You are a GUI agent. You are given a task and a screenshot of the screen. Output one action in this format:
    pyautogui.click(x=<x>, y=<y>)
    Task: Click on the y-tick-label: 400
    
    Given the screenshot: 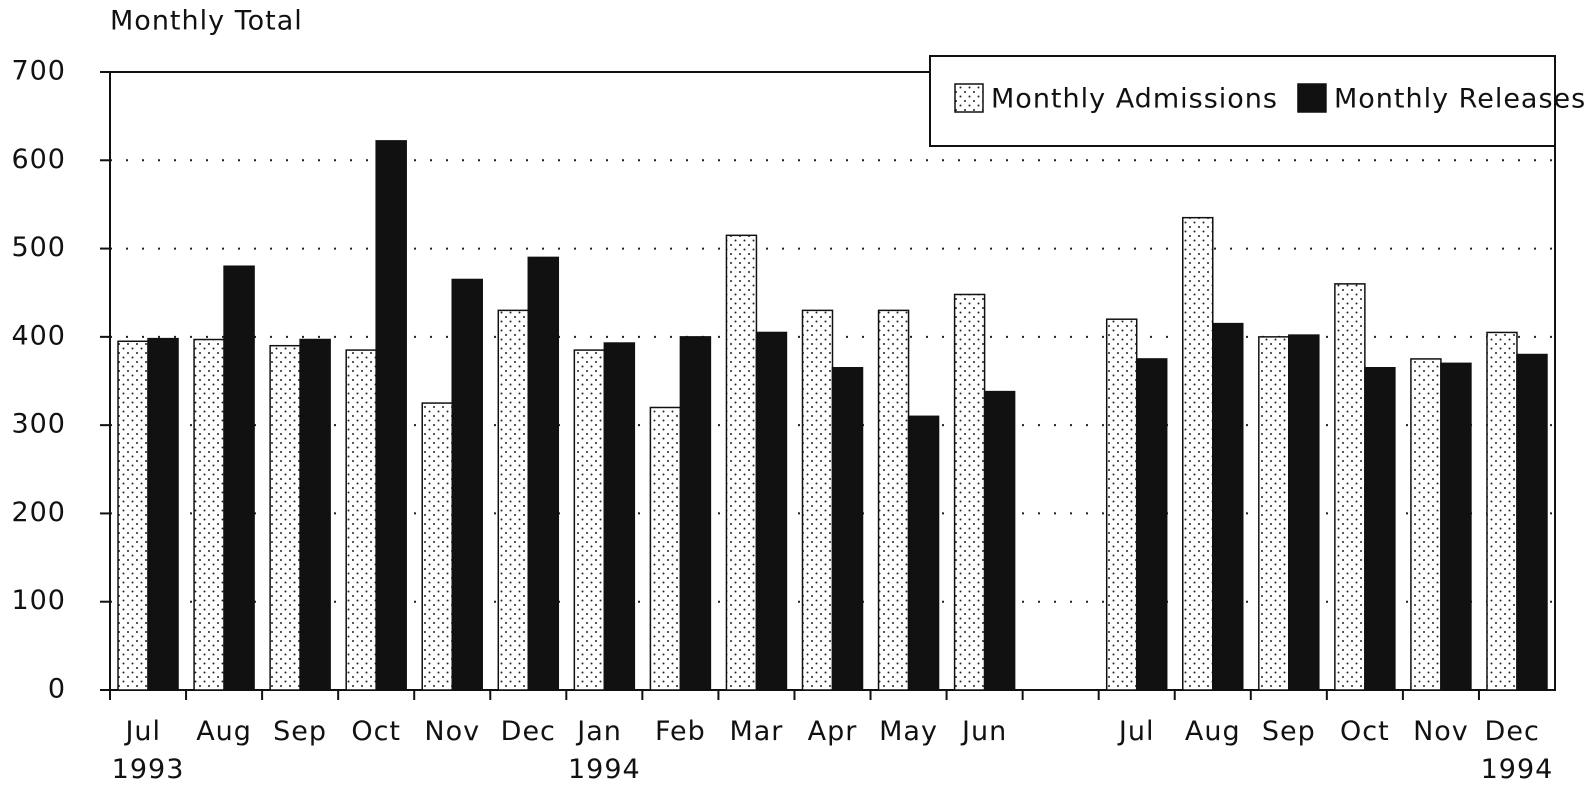 What is the action you would take?
    pyautogui.click(x=38, y=335)
    